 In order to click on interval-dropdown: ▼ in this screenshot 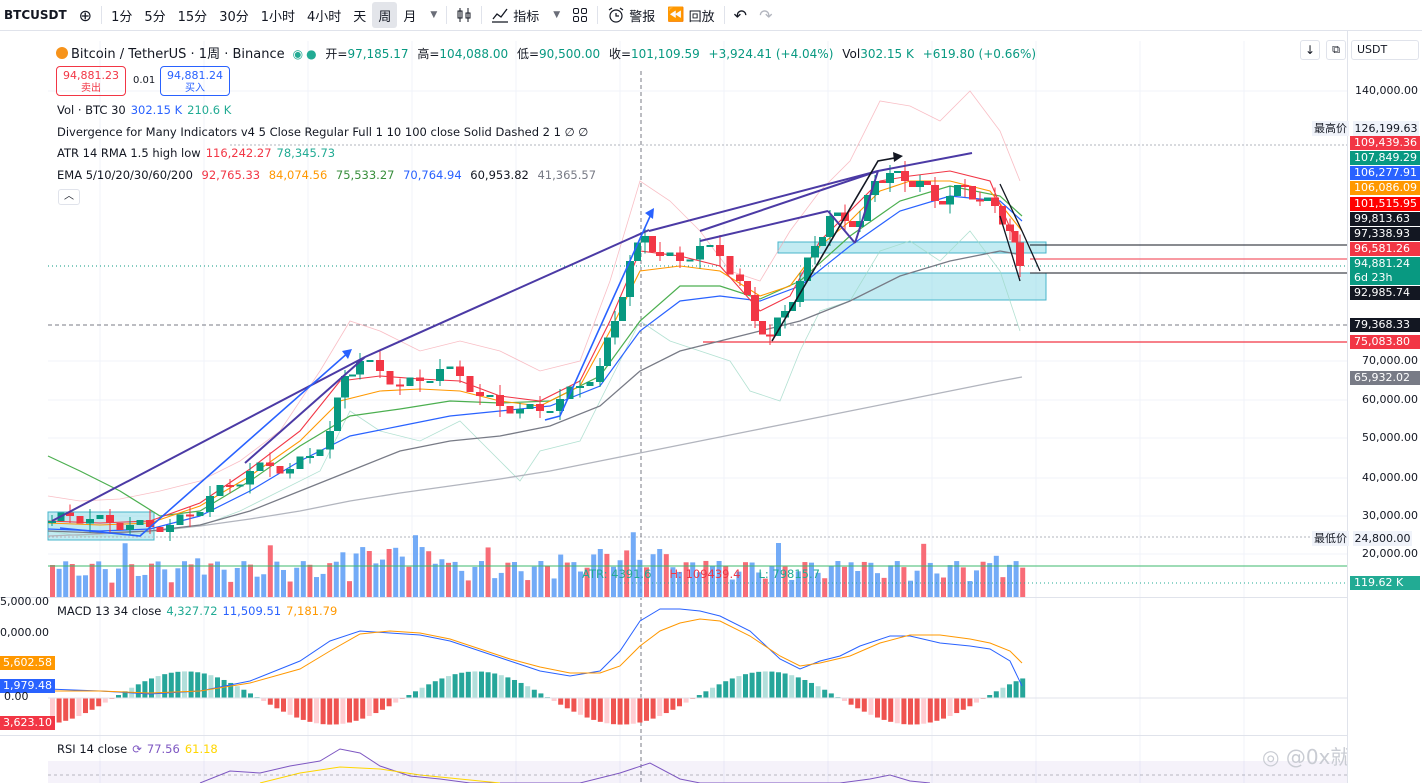, I will do `click(432, 15)`.